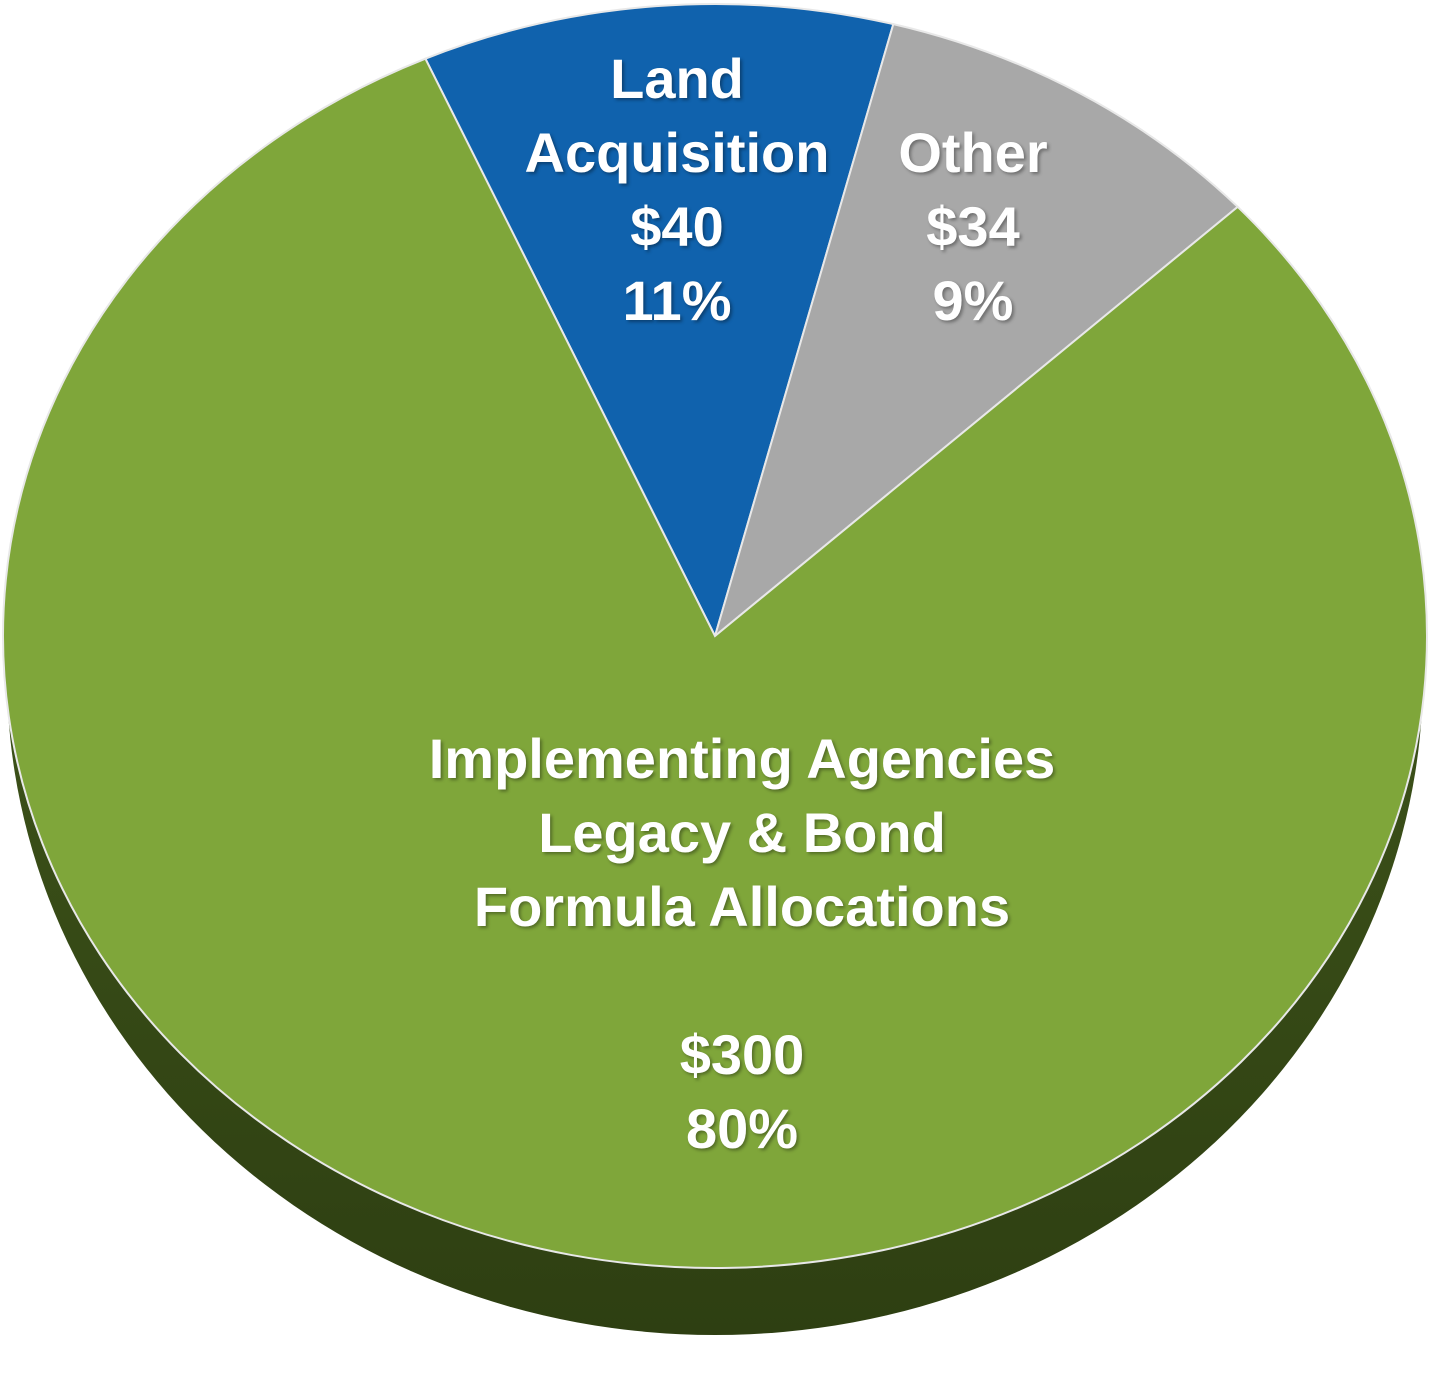 The image size is (1434, 1375). Describe the element at coordinates (742, 1128) in the screenshot. I see `share-label: 80%` at that location.